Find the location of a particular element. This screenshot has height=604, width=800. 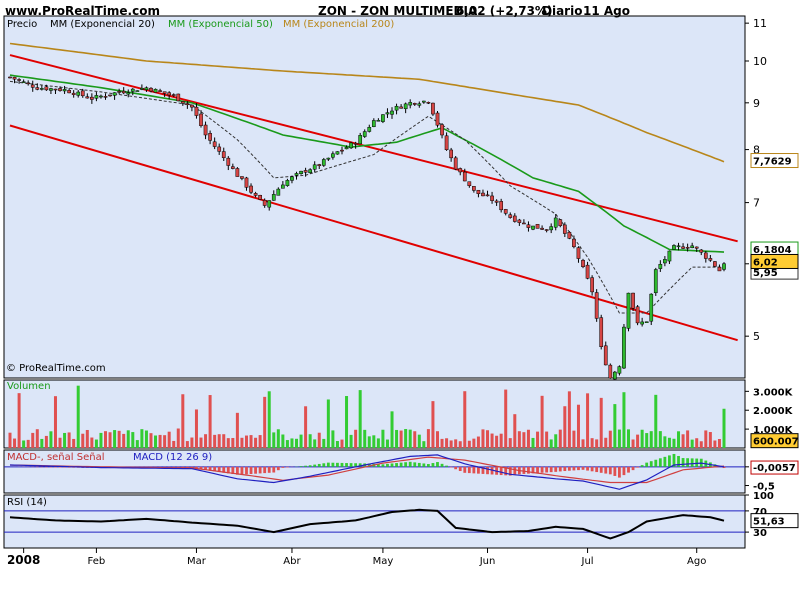

site-url: www.ProRealTime.com is located at coordinates (82, 11).